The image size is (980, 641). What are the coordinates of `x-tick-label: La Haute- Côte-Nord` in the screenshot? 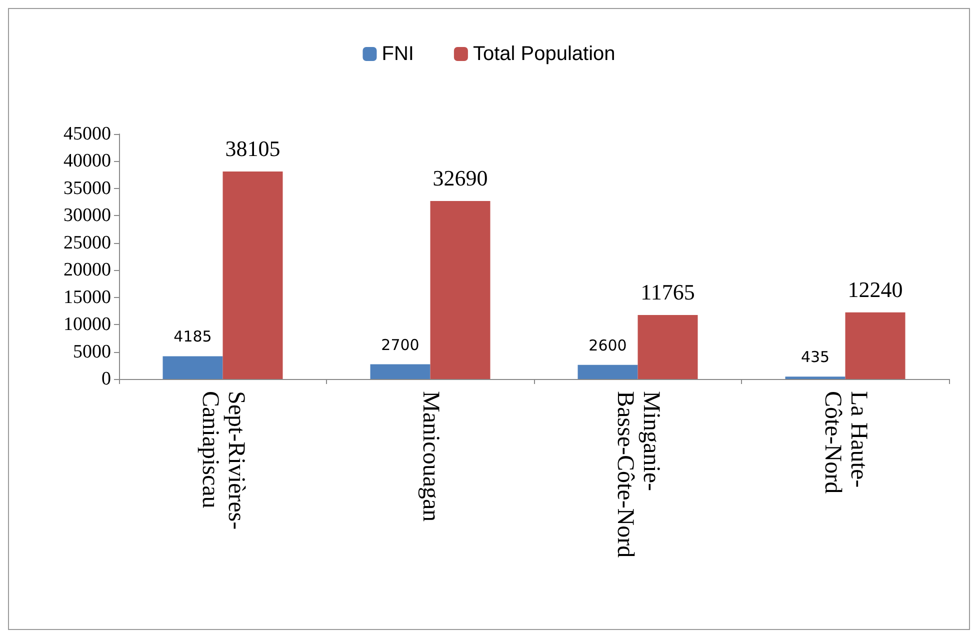 It's located at (845, 442).